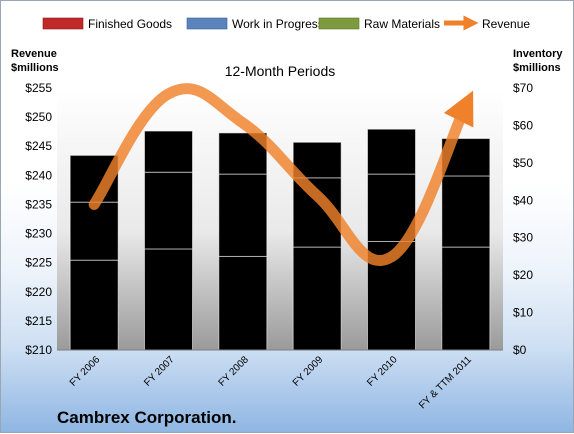 The height and width of the screenshot is (434, 574). Describe the element at coordinates (168, 151) in the screenshot. I see `bar-raw-materials-fy-2007` at that location.